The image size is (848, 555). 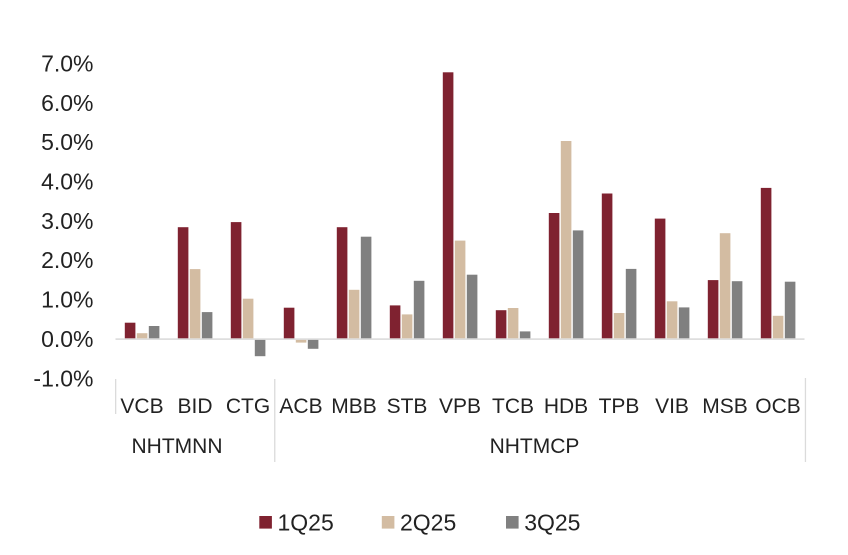 I want to click on svg-text: ACB, so click(x=300, y=406).